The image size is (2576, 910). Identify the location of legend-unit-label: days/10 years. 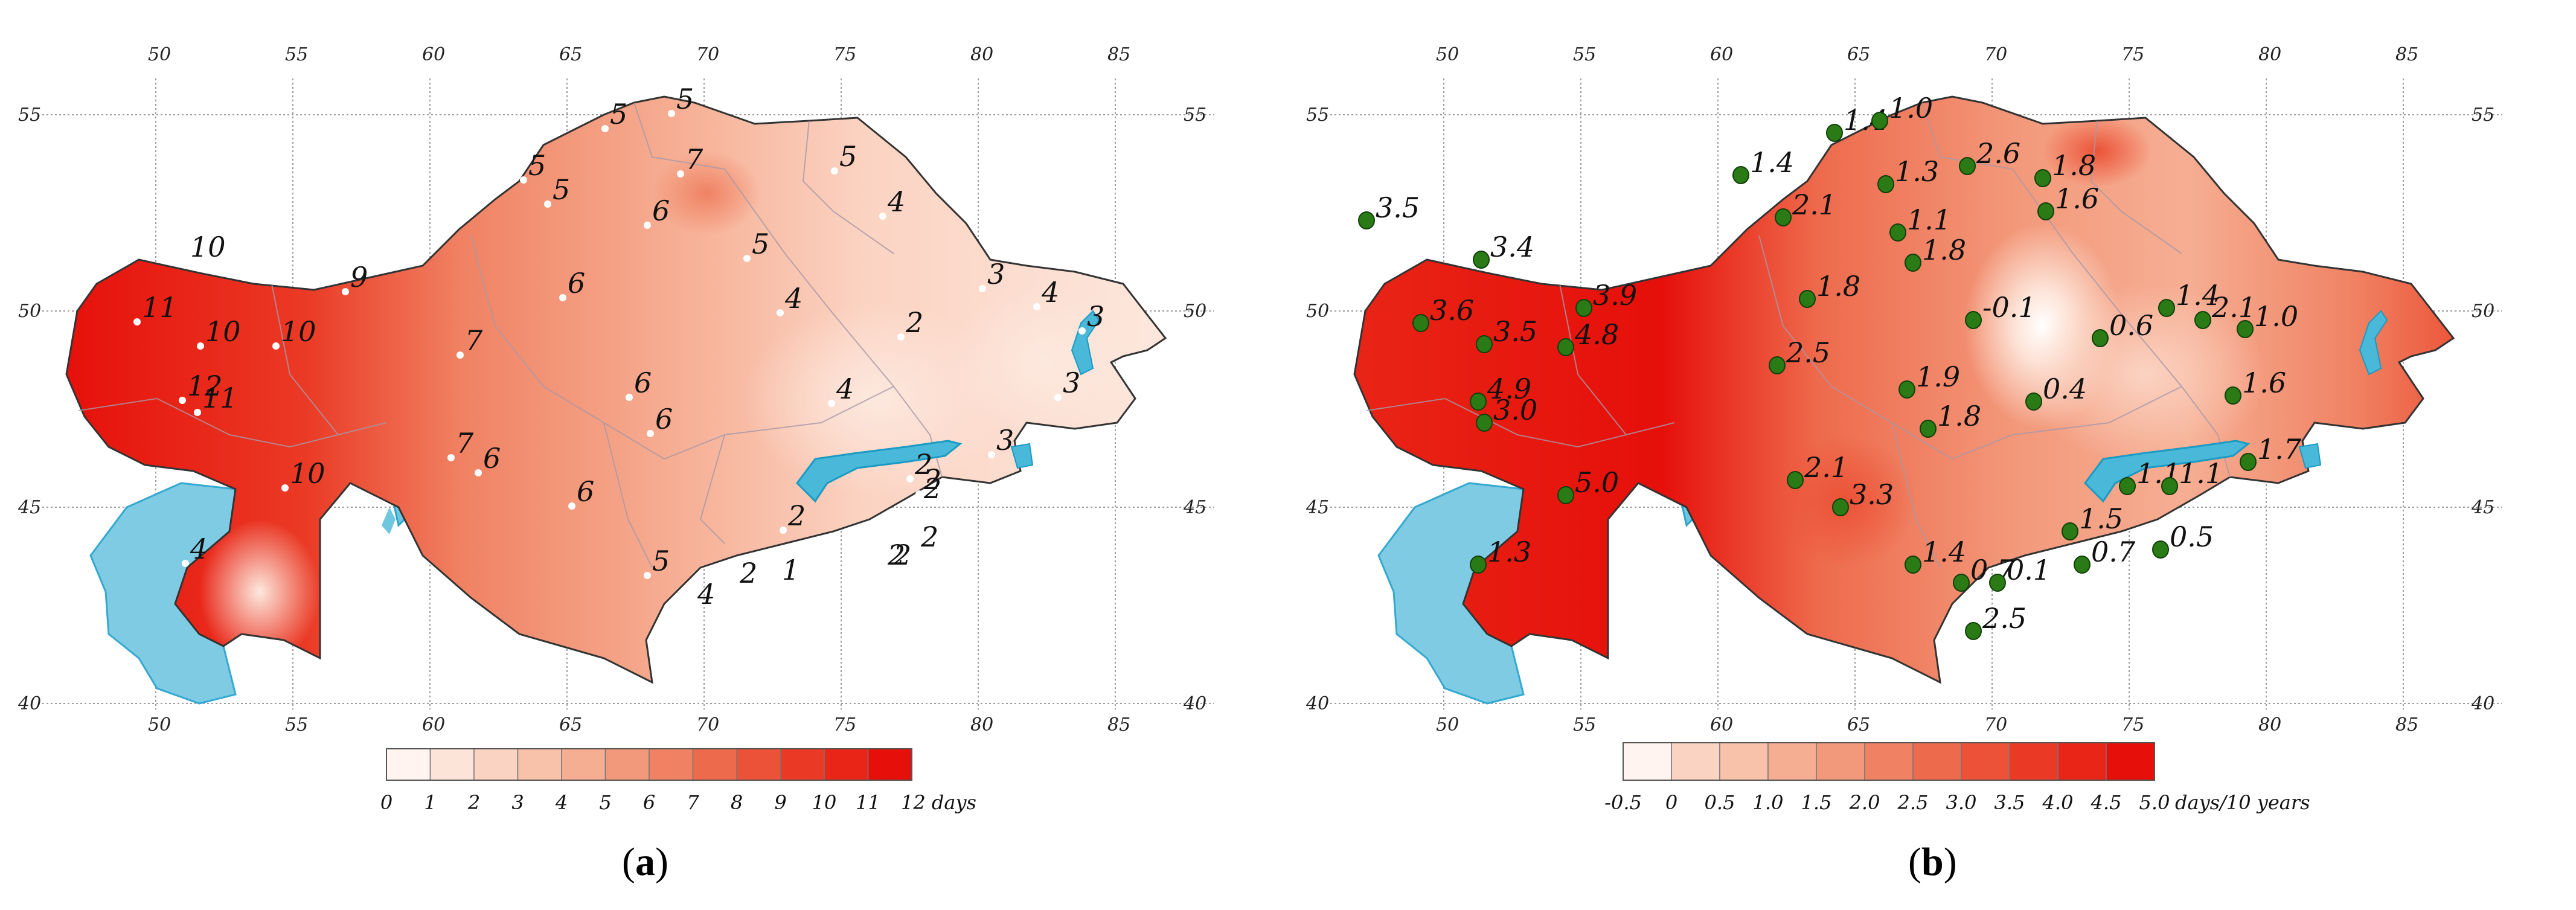
(2242, 802).